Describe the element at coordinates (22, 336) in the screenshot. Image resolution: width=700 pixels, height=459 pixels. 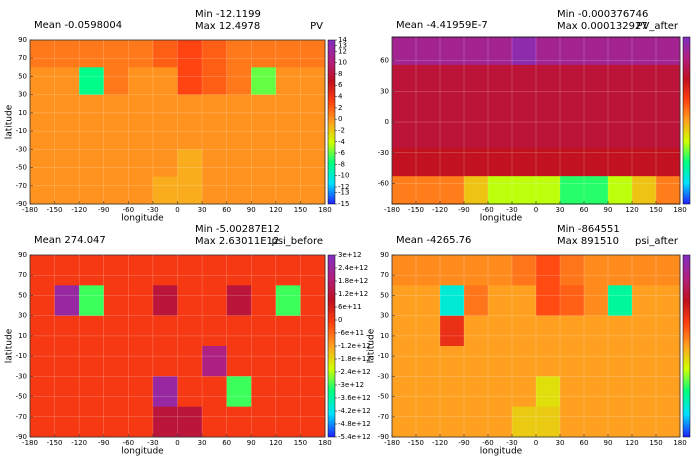
I see `y-tick-label: 10` at that location.